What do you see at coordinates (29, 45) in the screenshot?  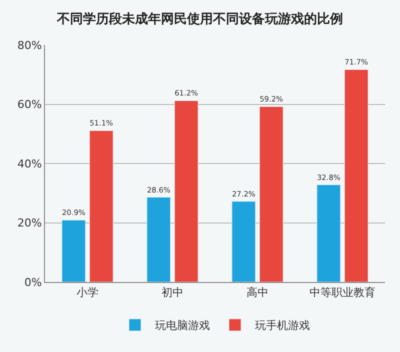 I see `y-tick-label: 80%` at bounding box center [29, 45].